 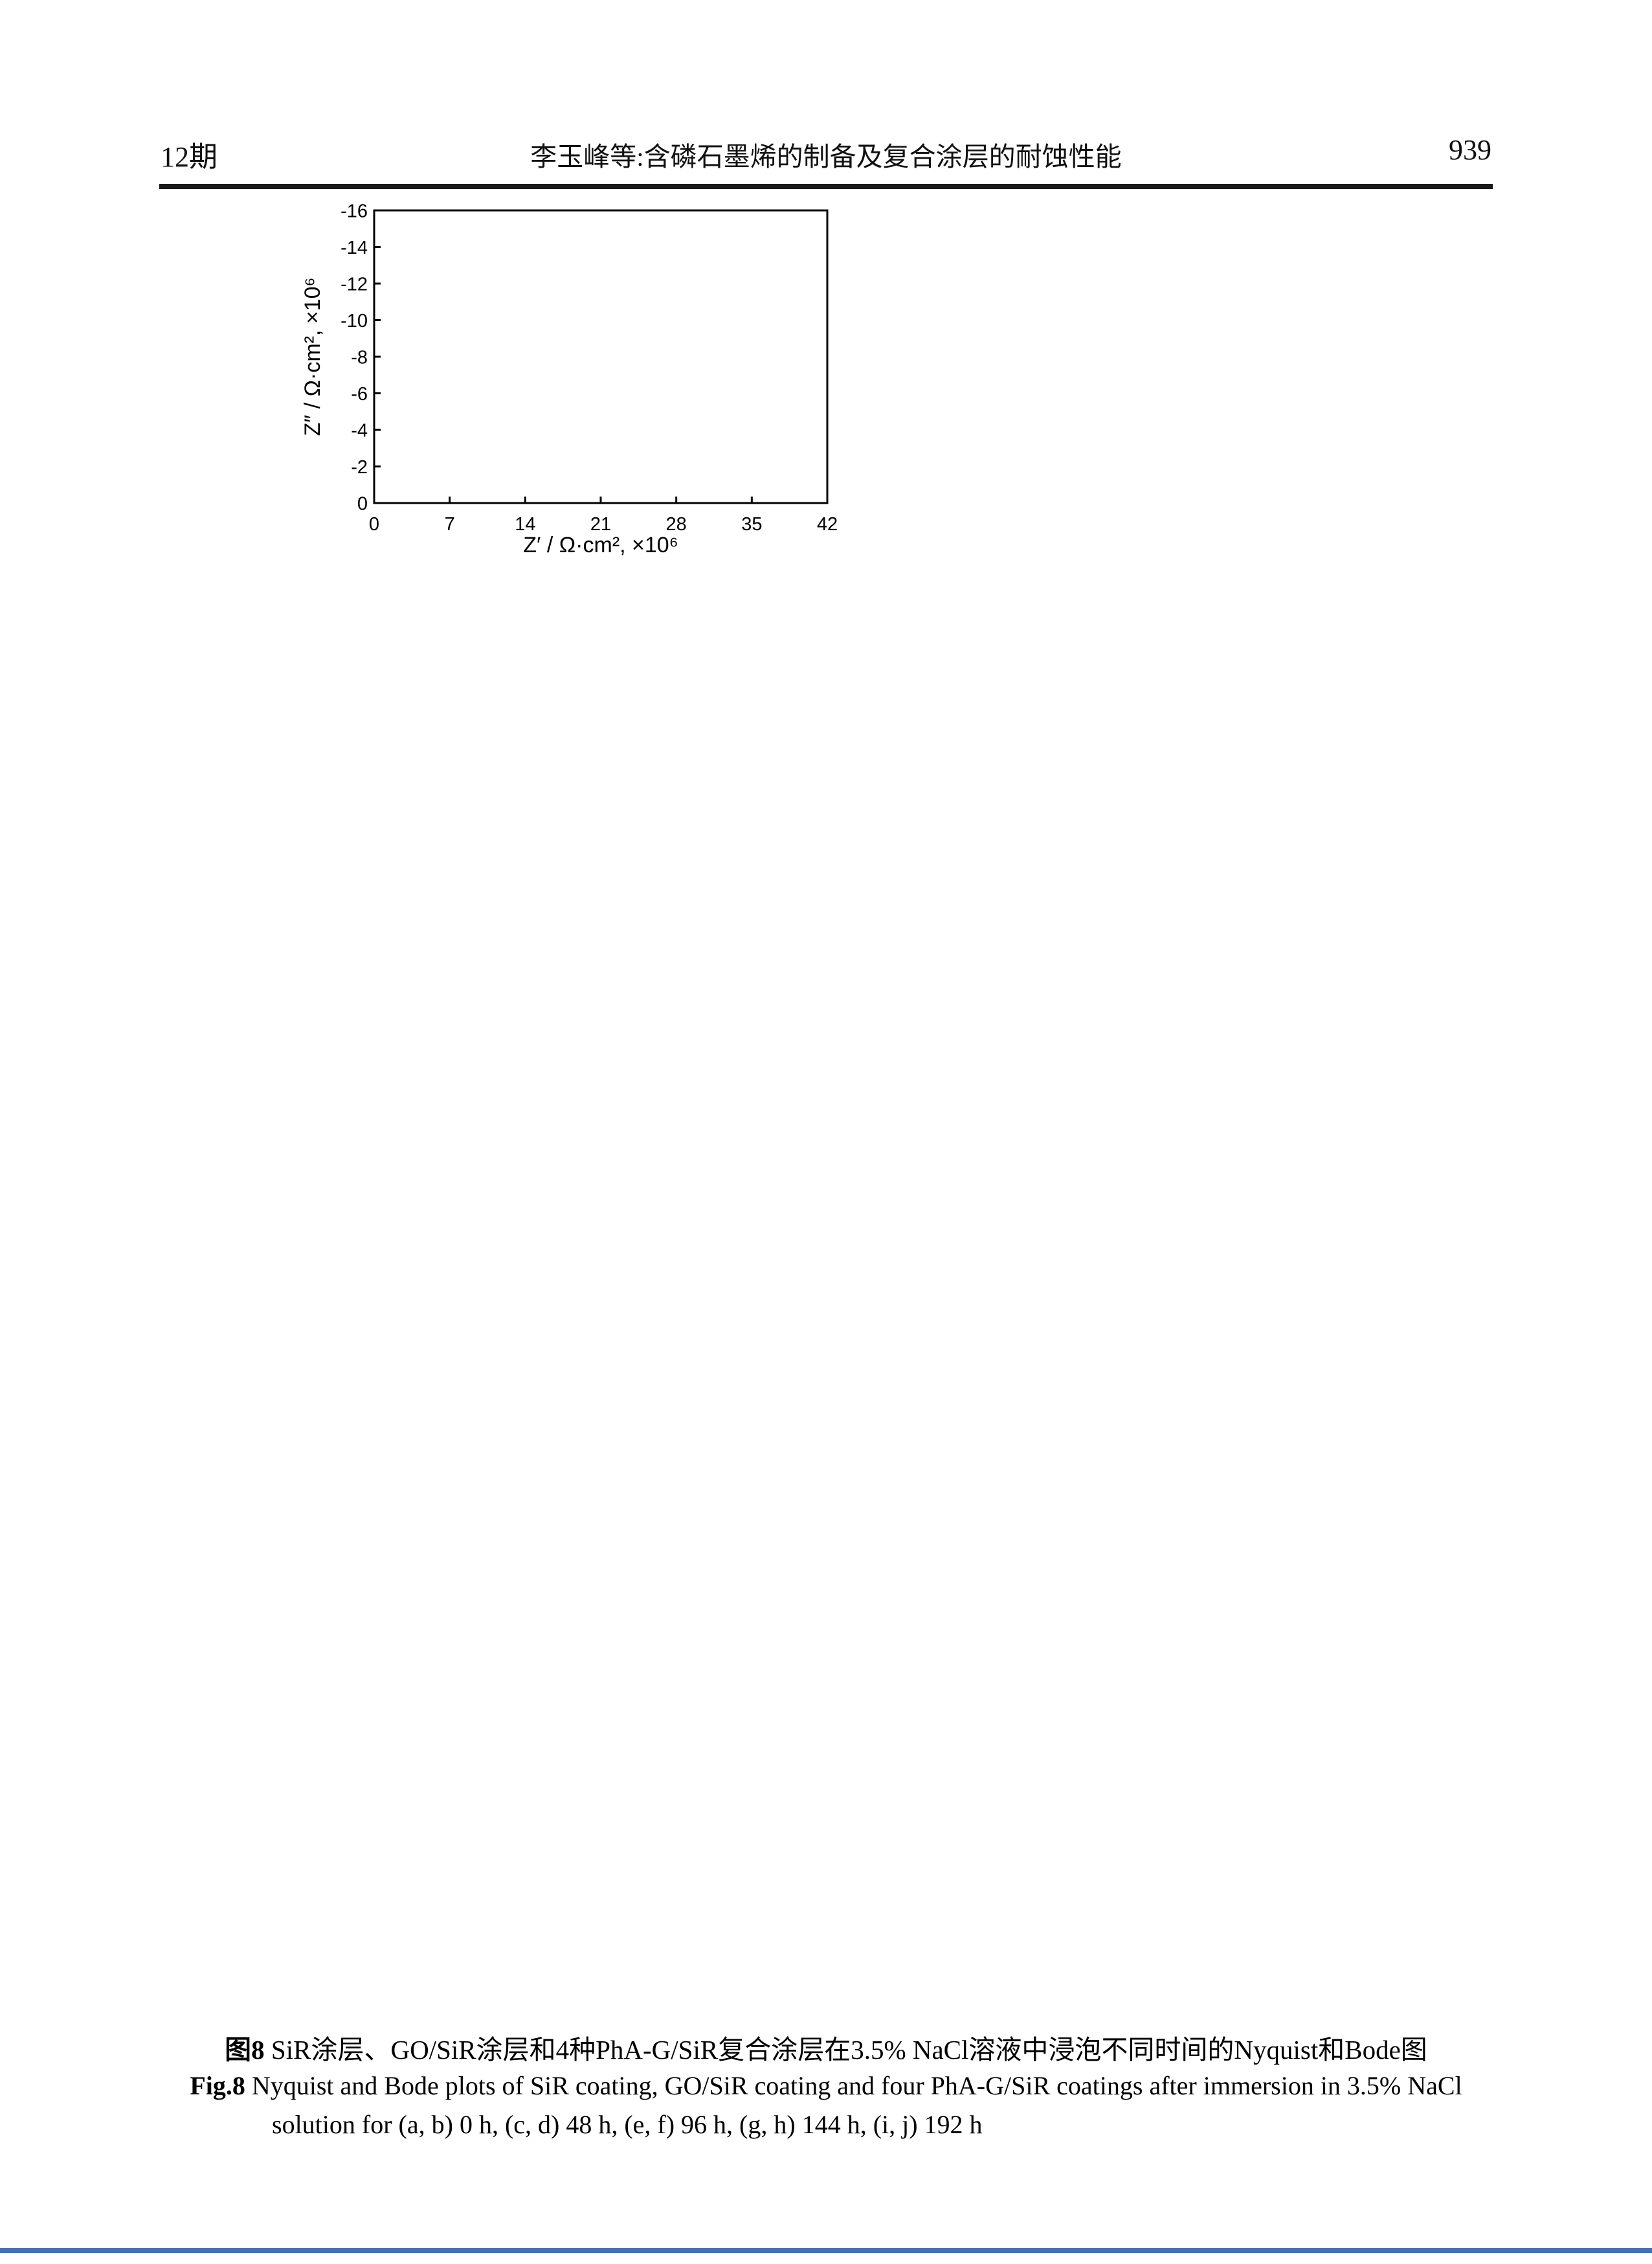 What do you see at coordinates (354, 321) in the screenshot?
I see `svg-text: -10` at bounding box center [354, 321].